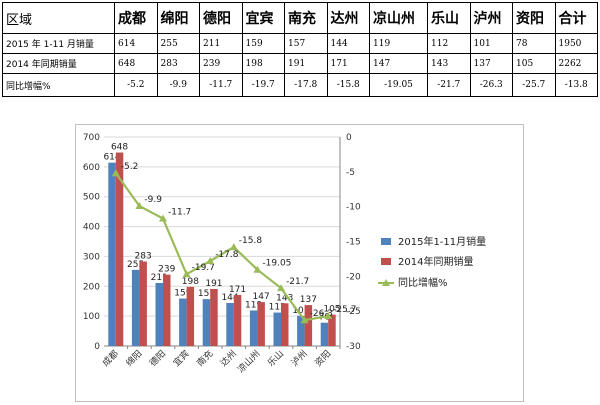 The height and width of the screenshot is (405, 600). Describe the element at coordinates (178, 18) in the screenshot. I see `table-header-cell: 绵阳` at that location.